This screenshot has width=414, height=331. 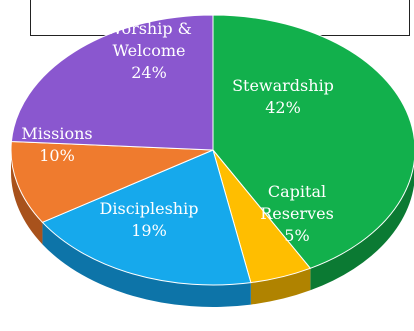 I want to click on pie-slice-missions, so click(x=112, y=182).